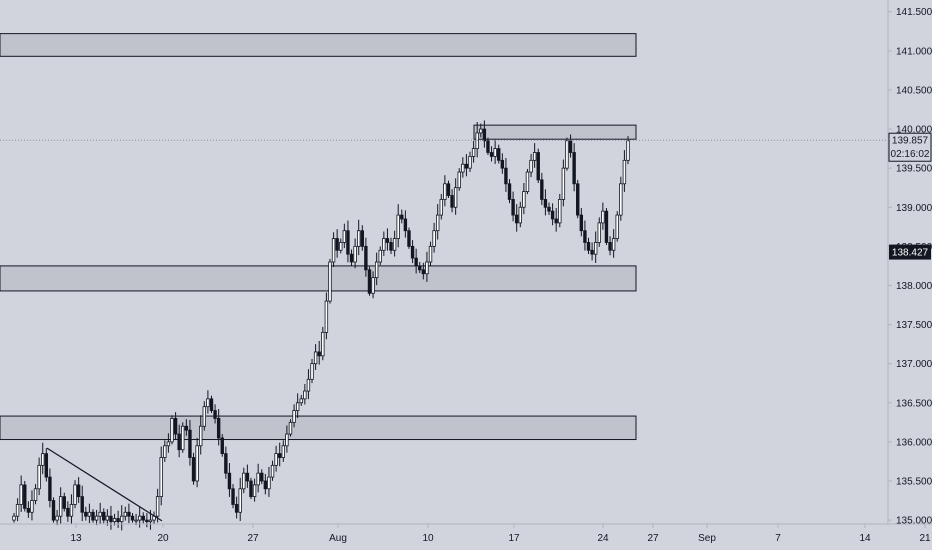 The image size is (932, 550). I want to click on resistance-zone-recent, so click(555, 132).